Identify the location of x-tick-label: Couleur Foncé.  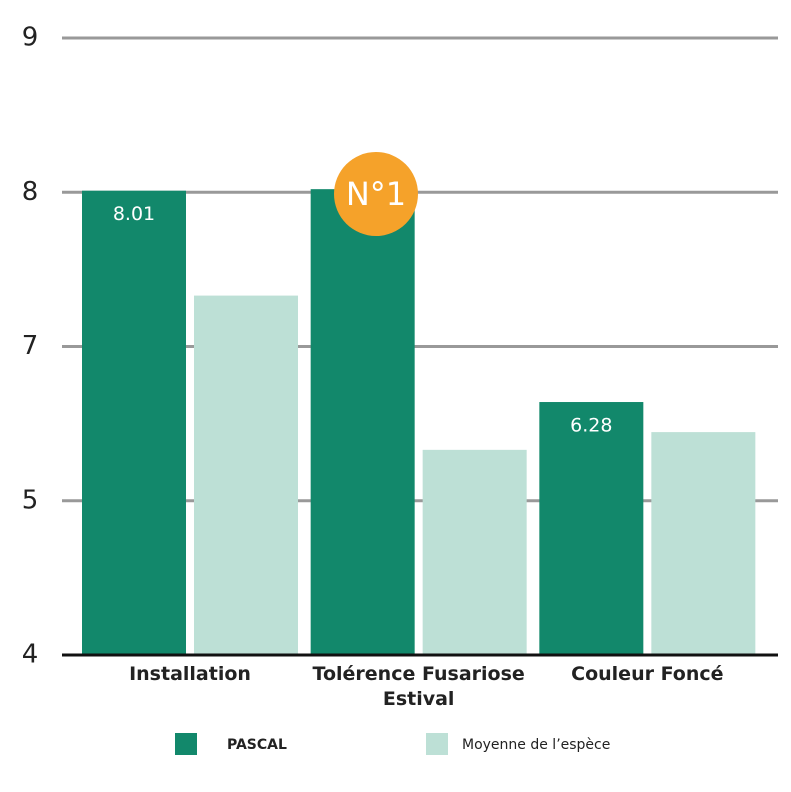
(647, 674).